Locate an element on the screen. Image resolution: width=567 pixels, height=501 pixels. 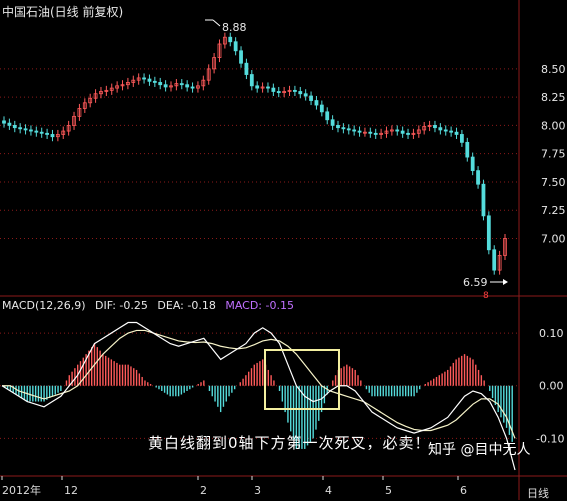
high-price-label: 8.88 is located at coordinates (234, 27).